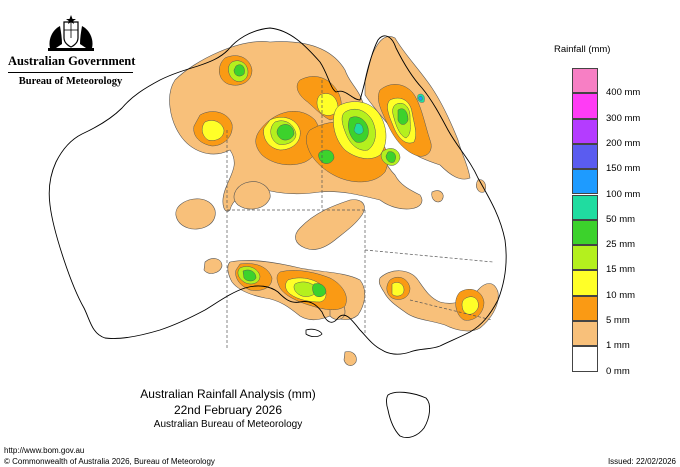 The height and width of the screenshot is (467, 680). What do you see at coordinates (621, 295) in the screenshot?
I see `legend-label: 10 mm` at bounding box center [621, 295].